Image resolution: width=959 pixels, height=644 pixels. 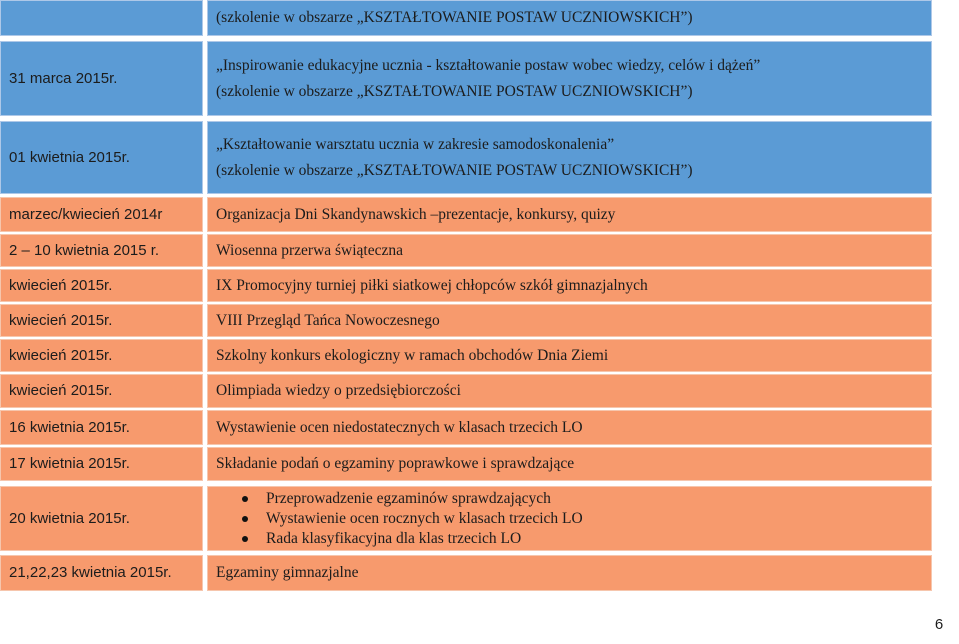 I want to click on page-number: 6, so click(x=939, y=624).